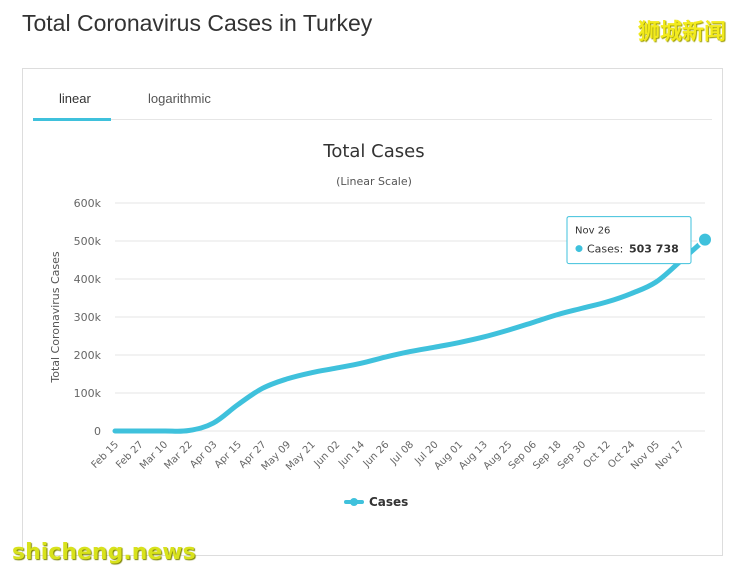  What do you see at coordinates (373, 151) in the screenshot?
I see `chart-title: Total Cases` at bounding box center [373, 151].